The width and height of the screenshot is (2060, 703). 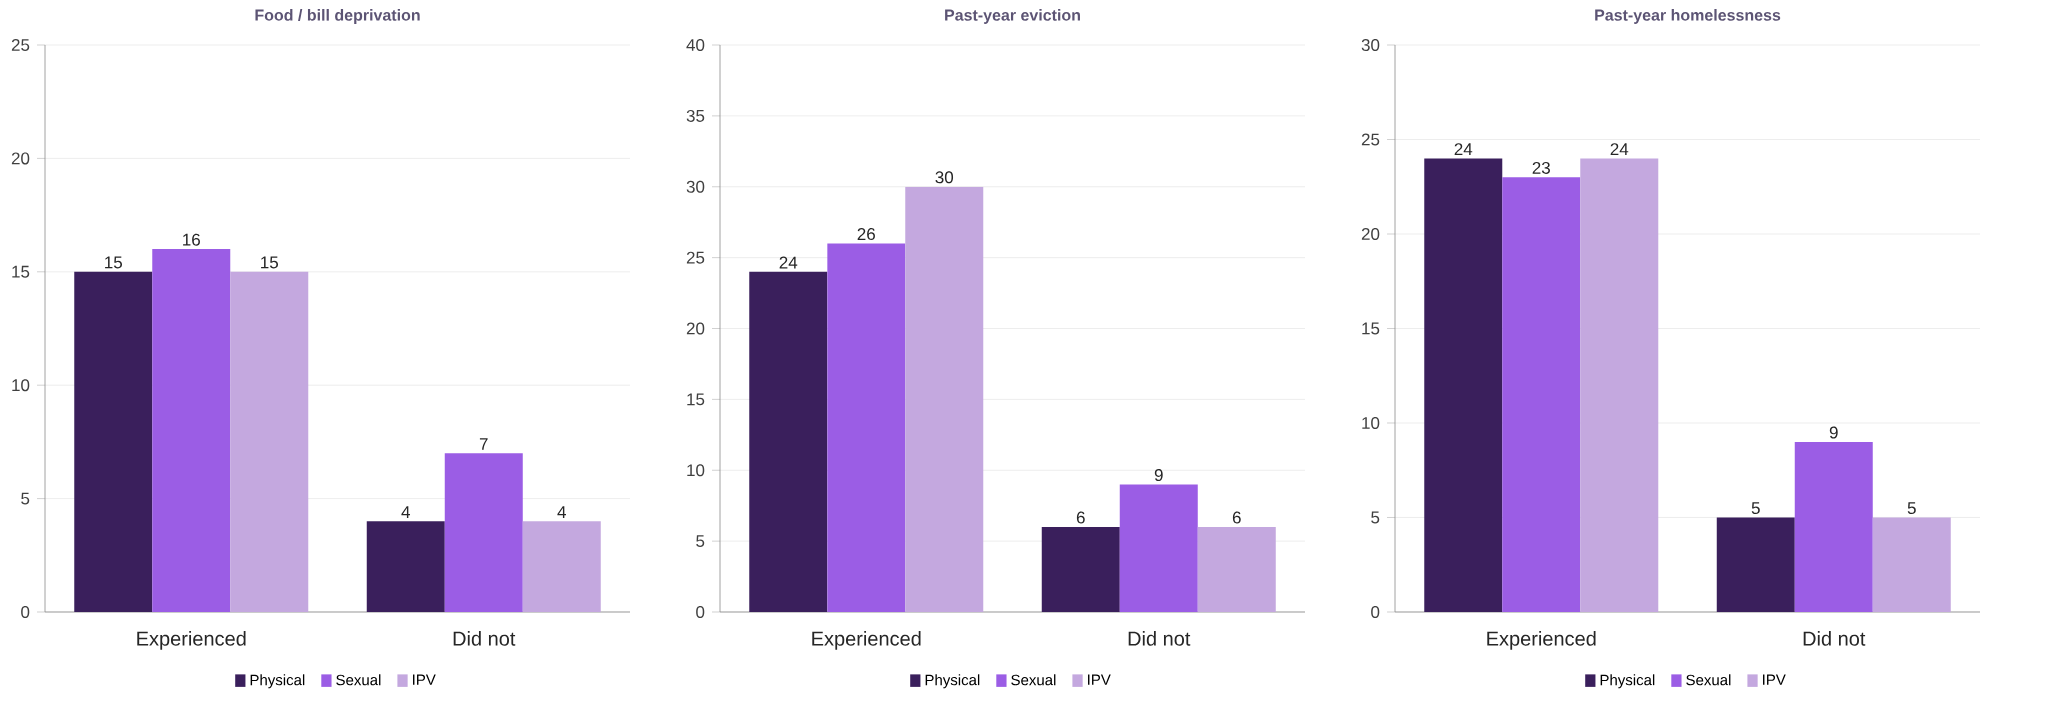 What do you see at coordinates (944, 177) in the screenshot?
I see `data-label: 30` at bounding box center [944, 177].